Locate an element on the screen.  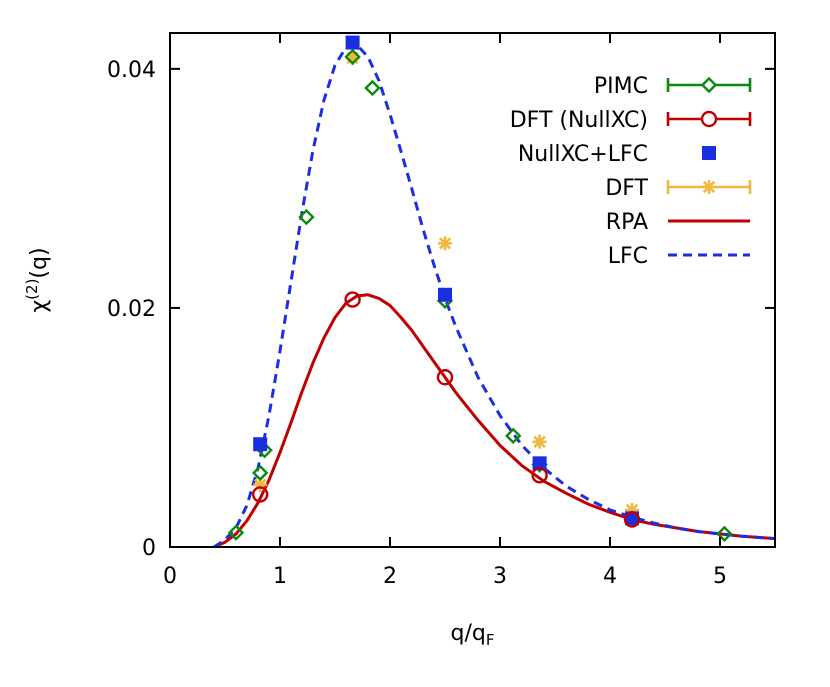
y-tick-label-0: 0 is located at coordinates (149, 548).